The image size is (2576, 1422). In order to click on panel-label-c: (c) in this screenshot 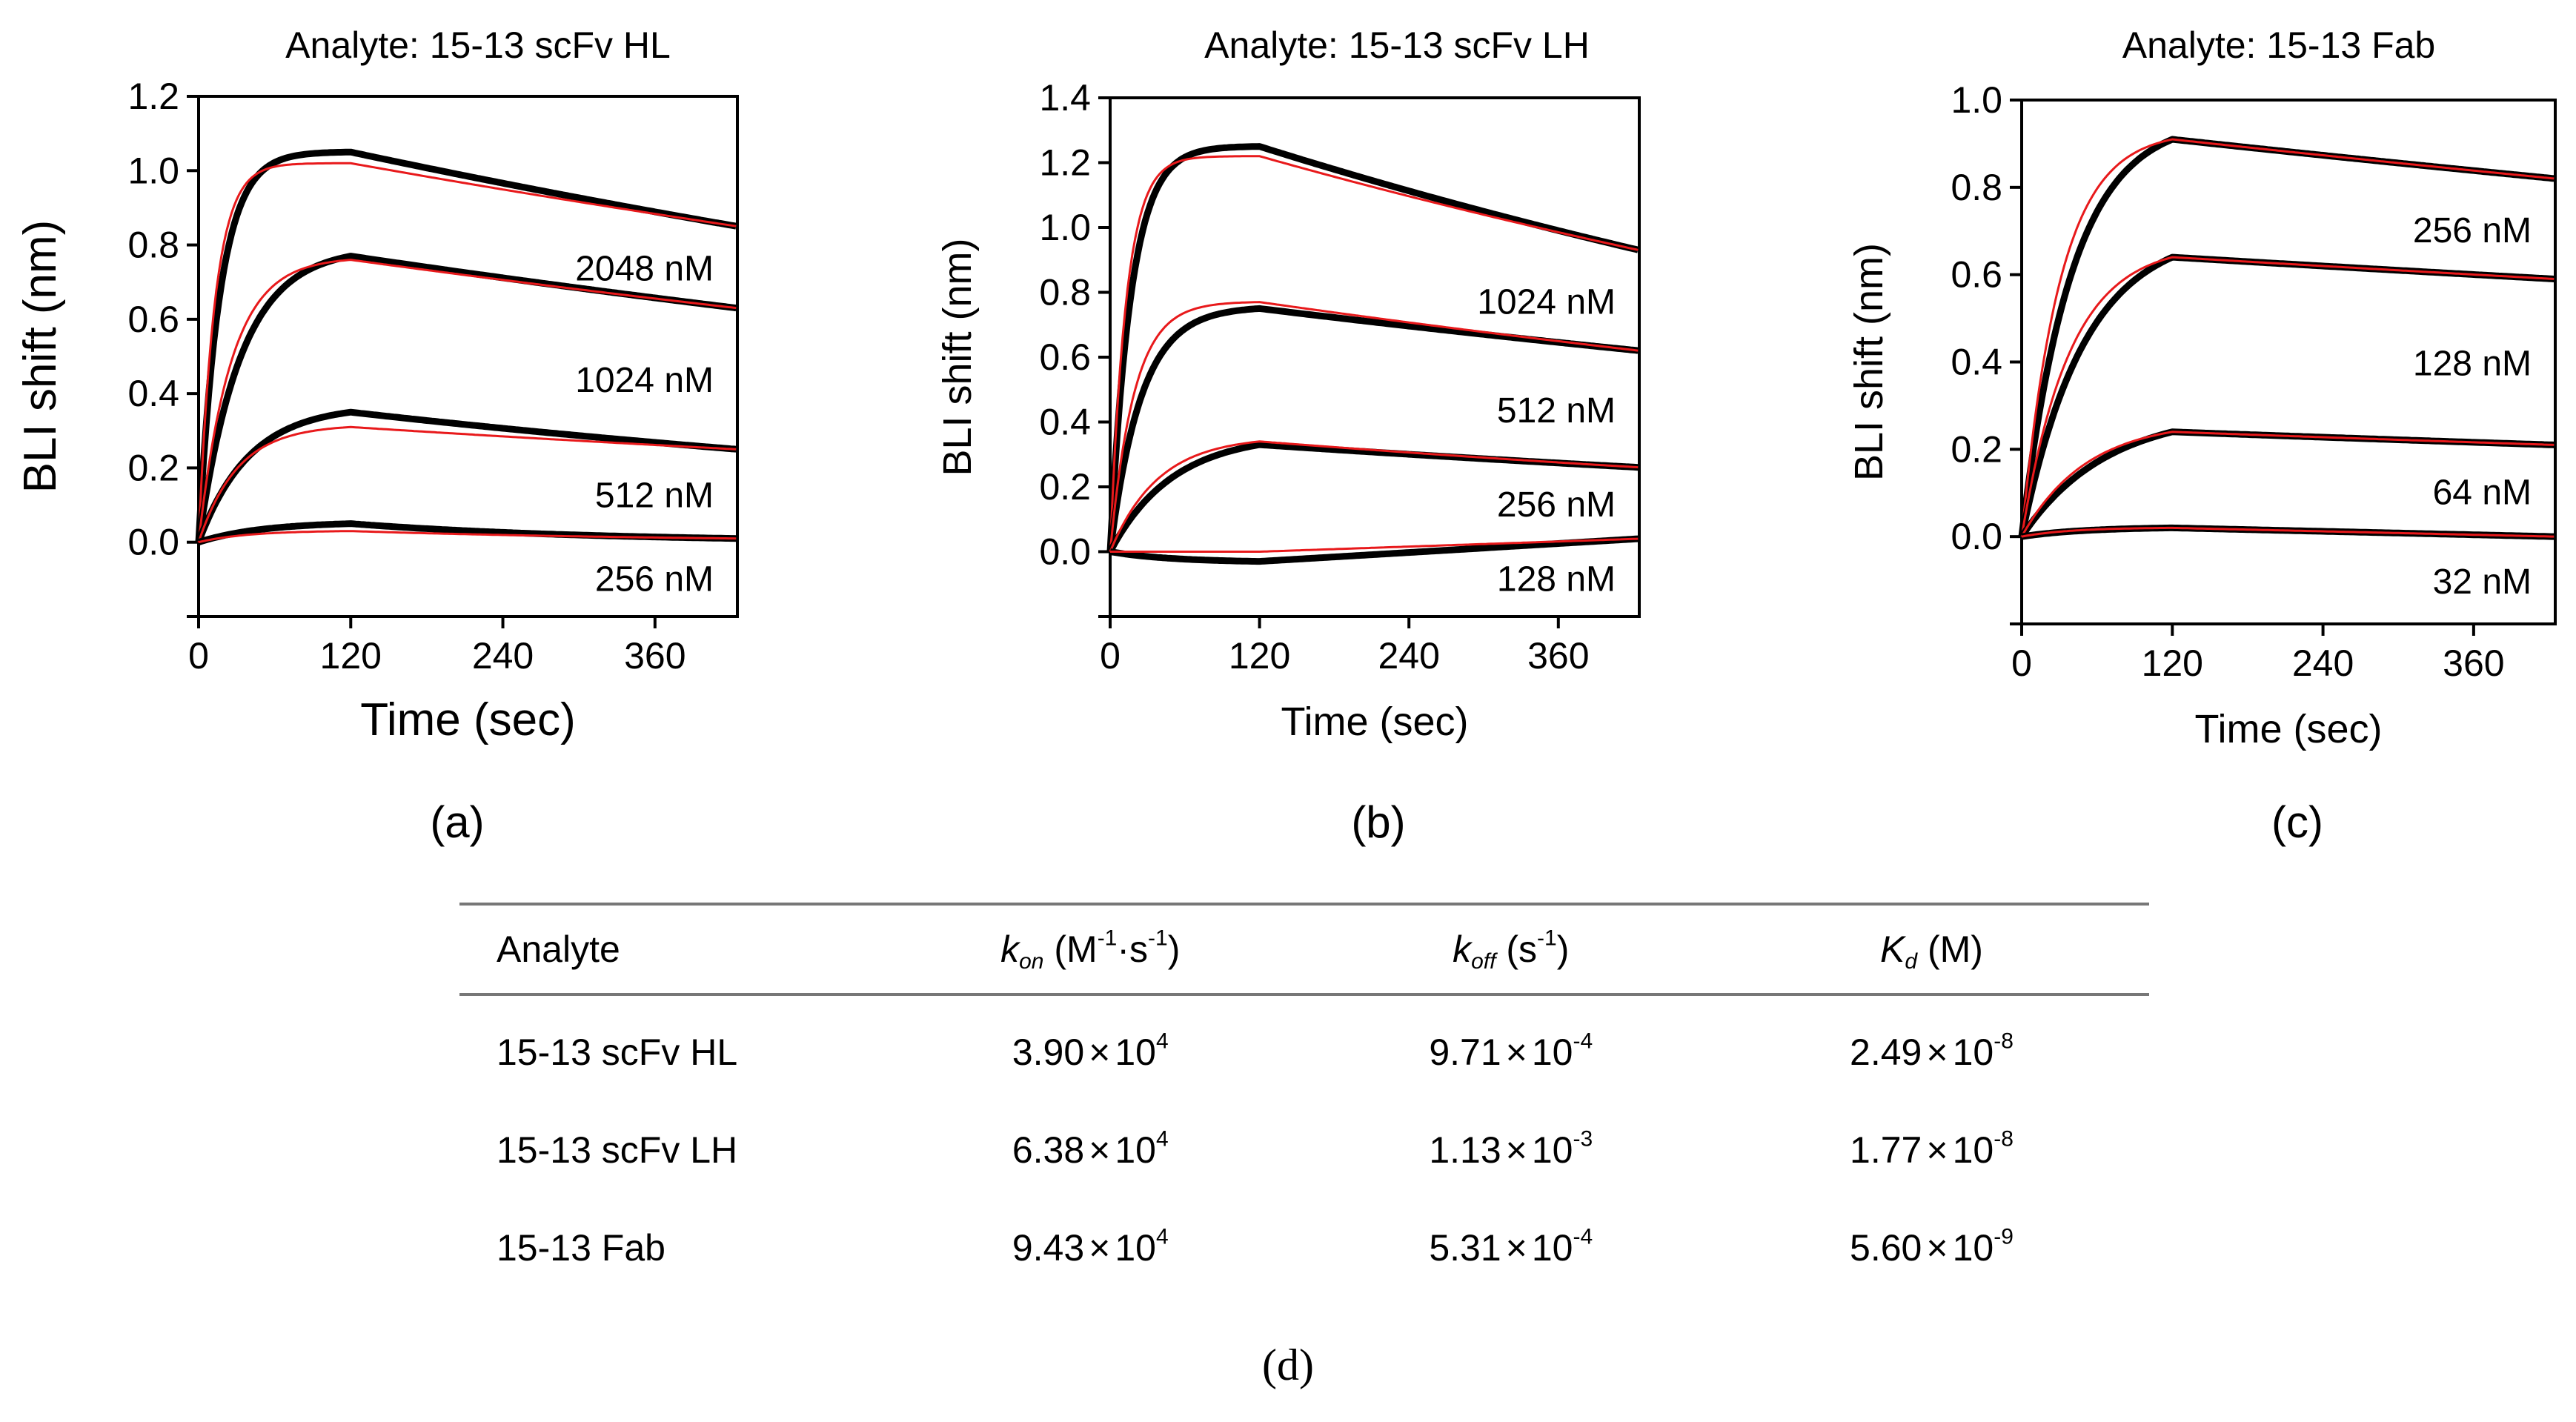, I will do `click(2297, 822)`.